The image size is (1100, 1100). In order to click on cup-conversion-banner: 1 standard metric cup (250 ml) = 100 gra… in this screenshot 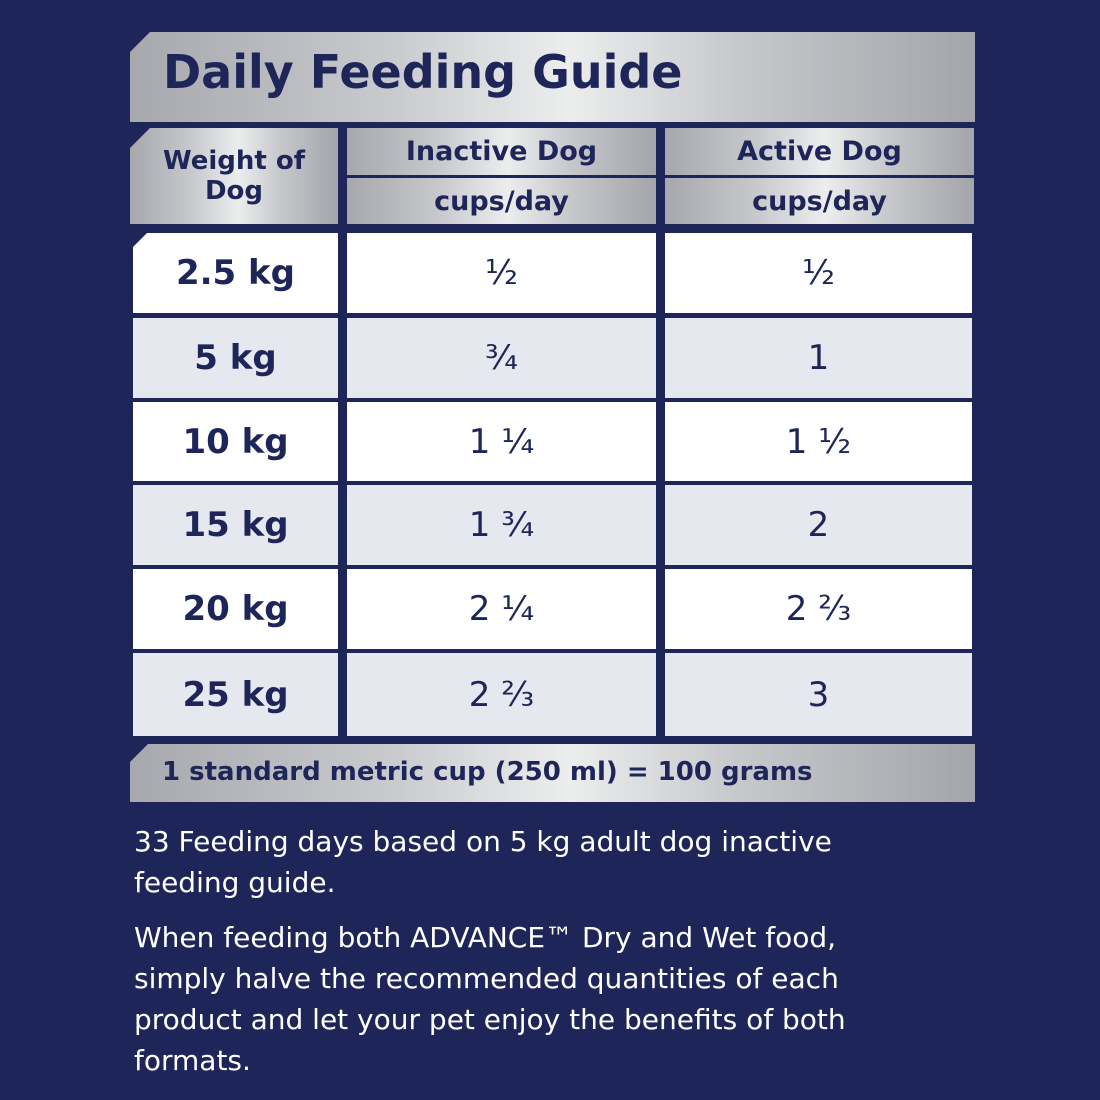, I will do `click(552, 773)`.